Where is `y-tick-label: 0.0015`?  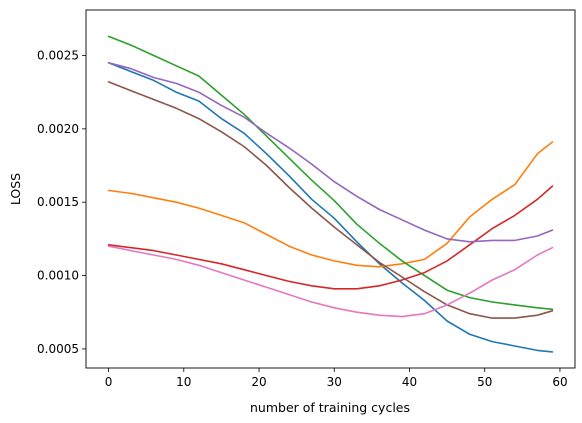 y-tick-label: 0.0015 is located at coordinates (58, 202).